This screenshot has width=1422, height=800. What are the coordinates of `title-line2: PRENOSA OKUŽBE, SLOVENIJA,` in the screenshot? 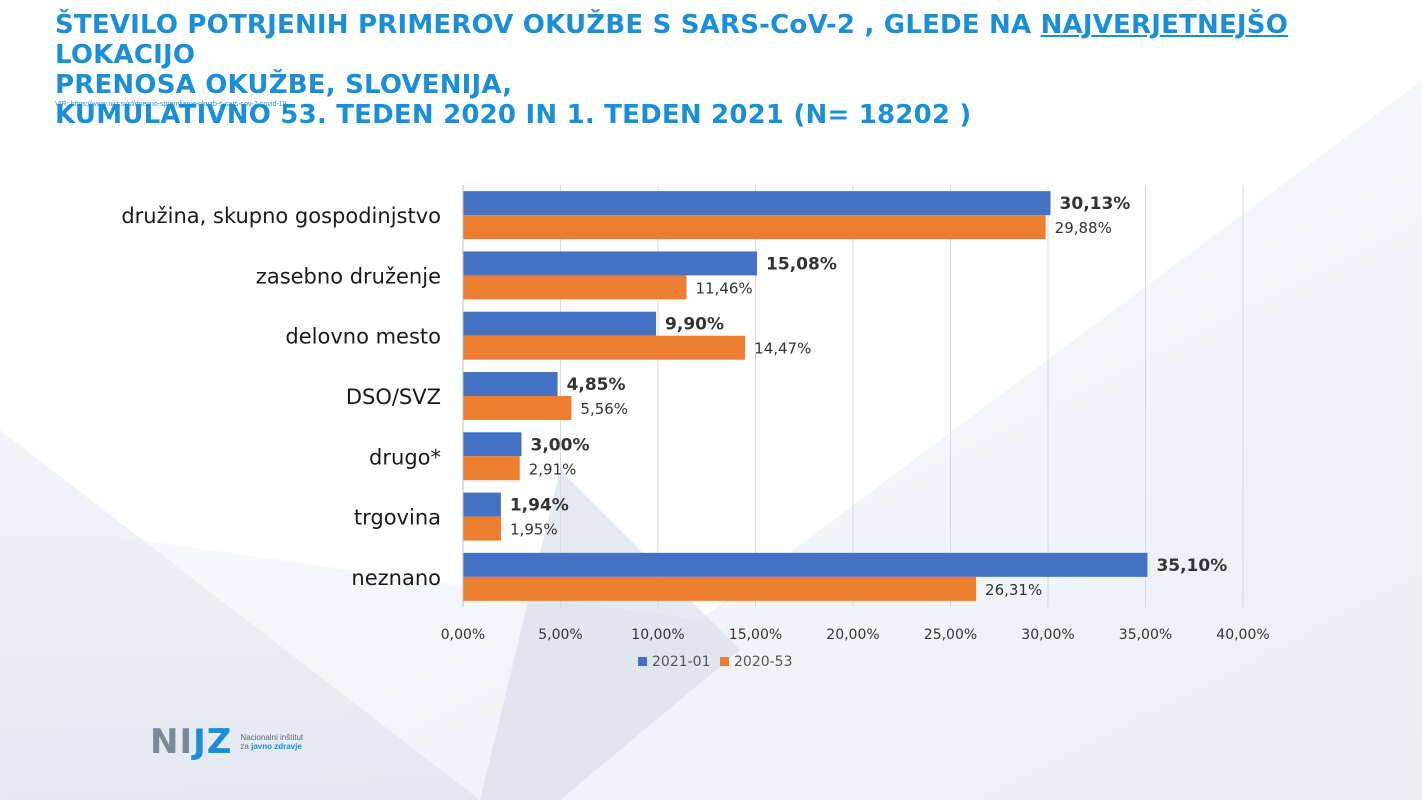 It's located at (284, 85).